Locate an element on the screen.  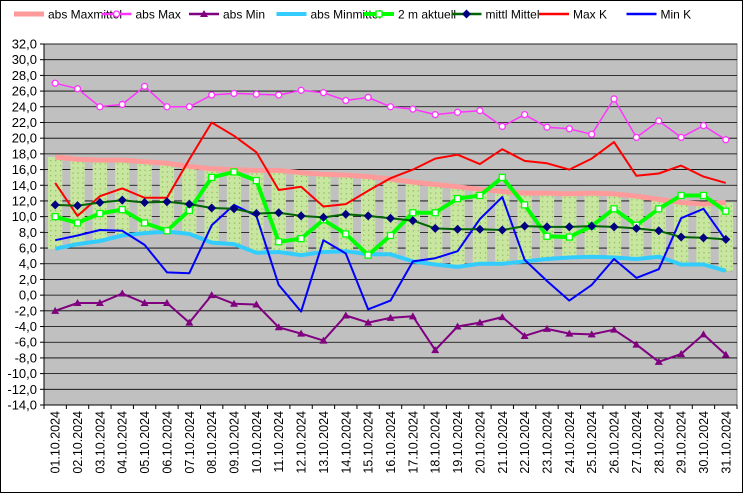
x-tick-label: 12.10.2024 is located at coordinates (302, 442).